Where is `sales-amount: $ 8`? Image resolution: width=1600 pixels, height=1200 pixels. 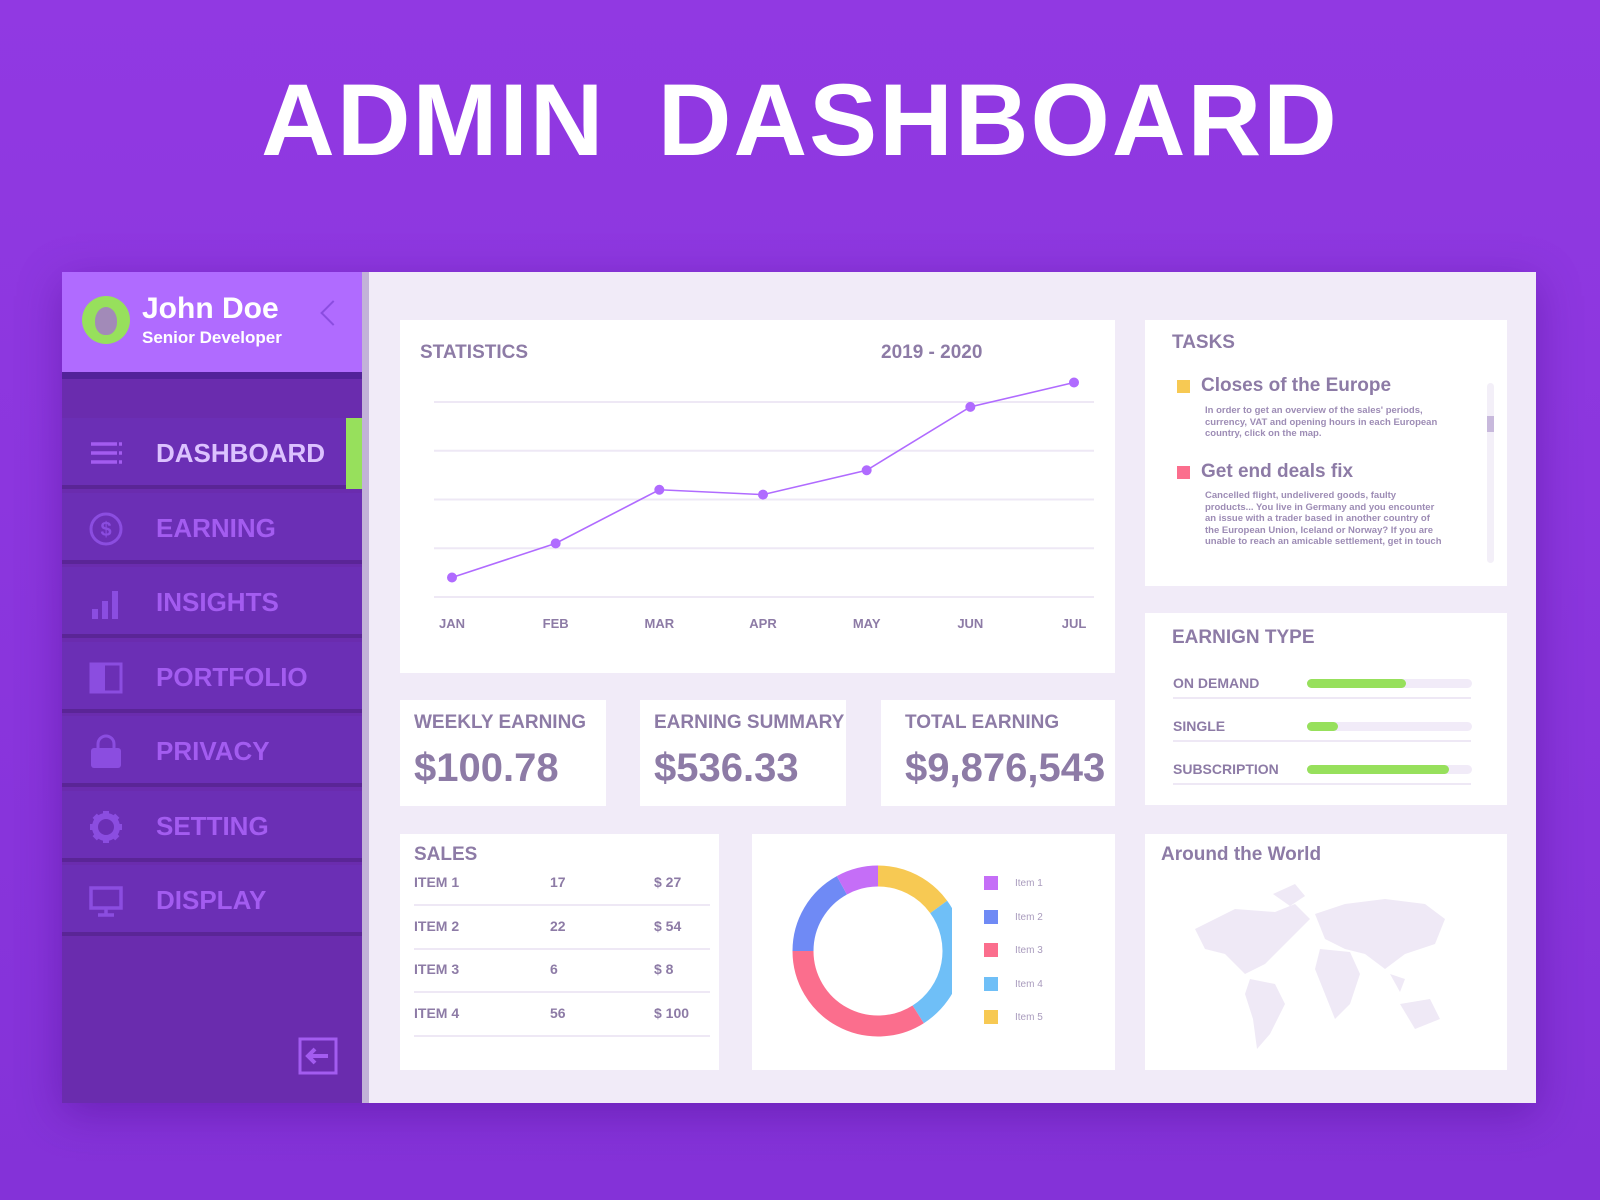
sales-amount: $ 8 is located at coordinates (664, 969).